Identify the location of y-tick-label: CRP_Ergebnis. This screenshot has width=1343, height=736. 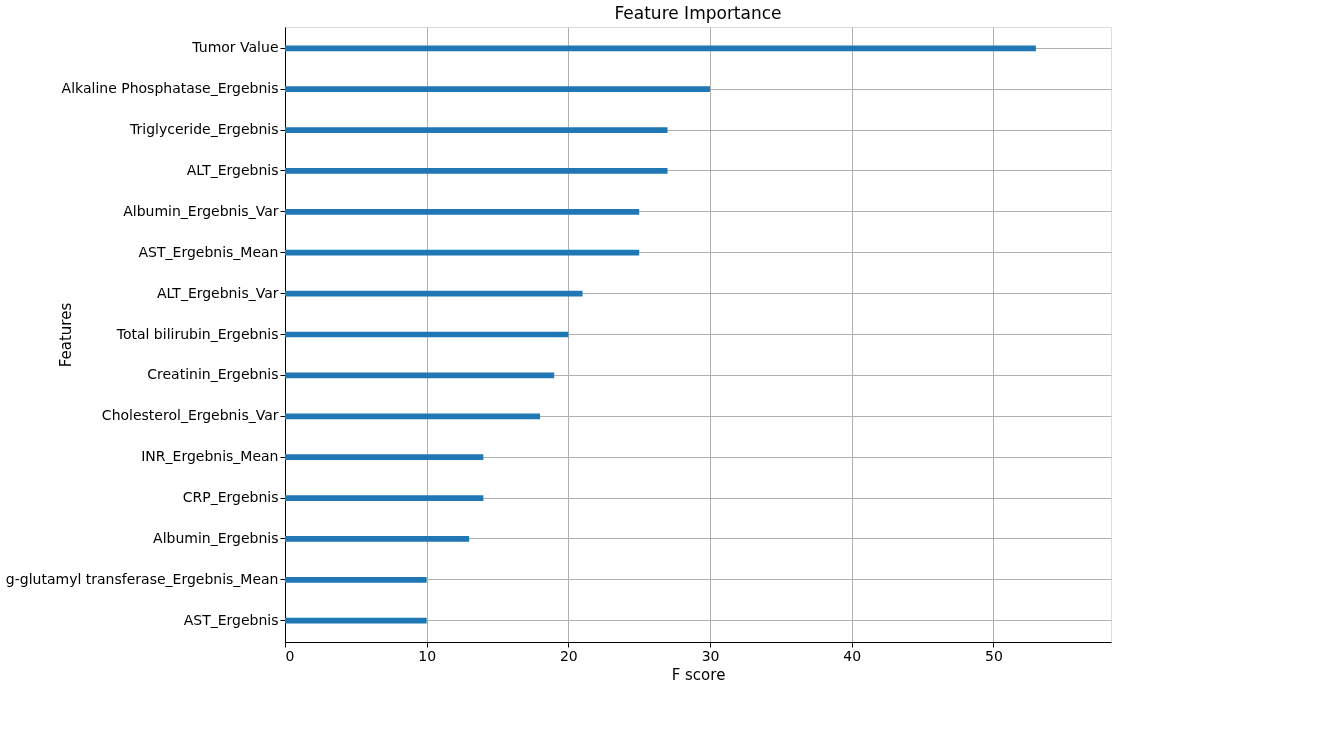
(230, 497).